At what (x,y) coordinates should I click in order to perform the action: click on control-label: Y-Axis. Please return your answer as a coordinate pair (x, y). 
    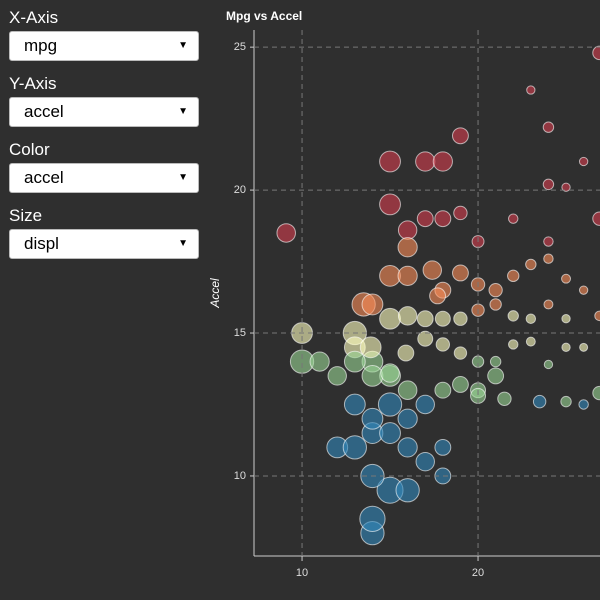
    Looking at the image, I should click on (33, 83).